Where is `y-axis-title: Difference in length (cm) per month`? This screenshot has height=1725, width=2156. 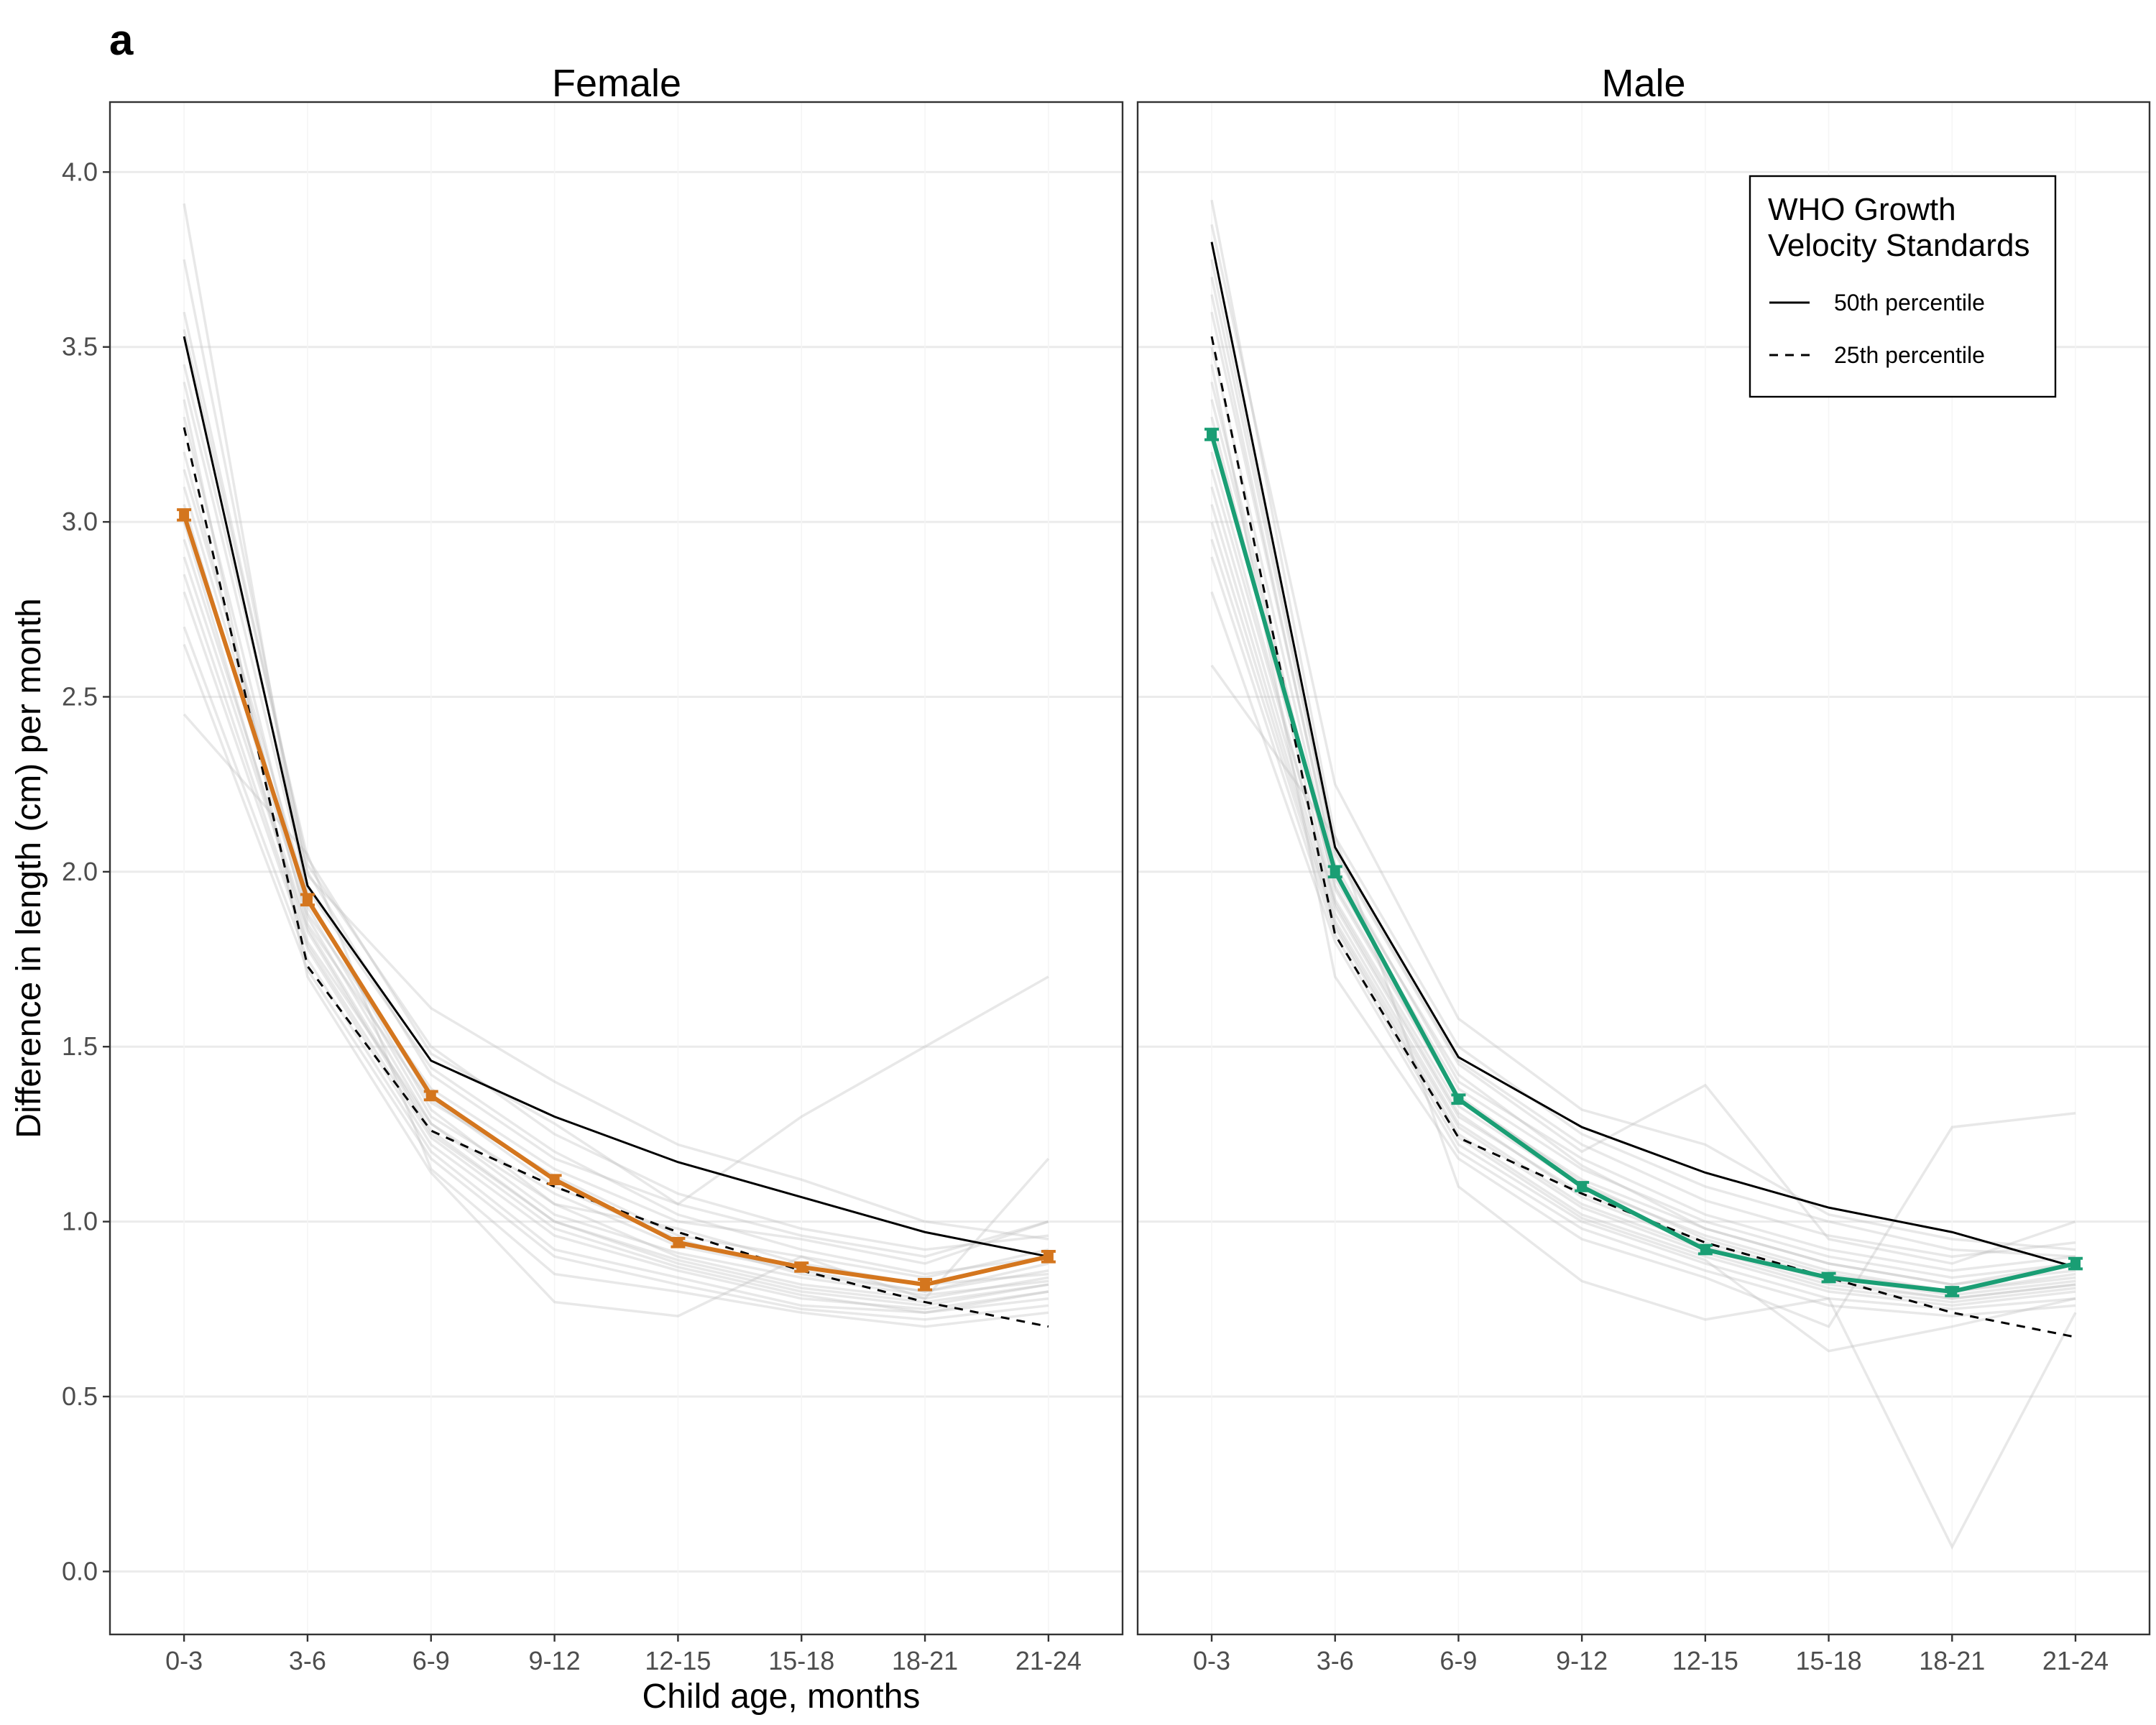
y-axis-title: Difference in length (cm) per month is located at coordinates (29, 868).